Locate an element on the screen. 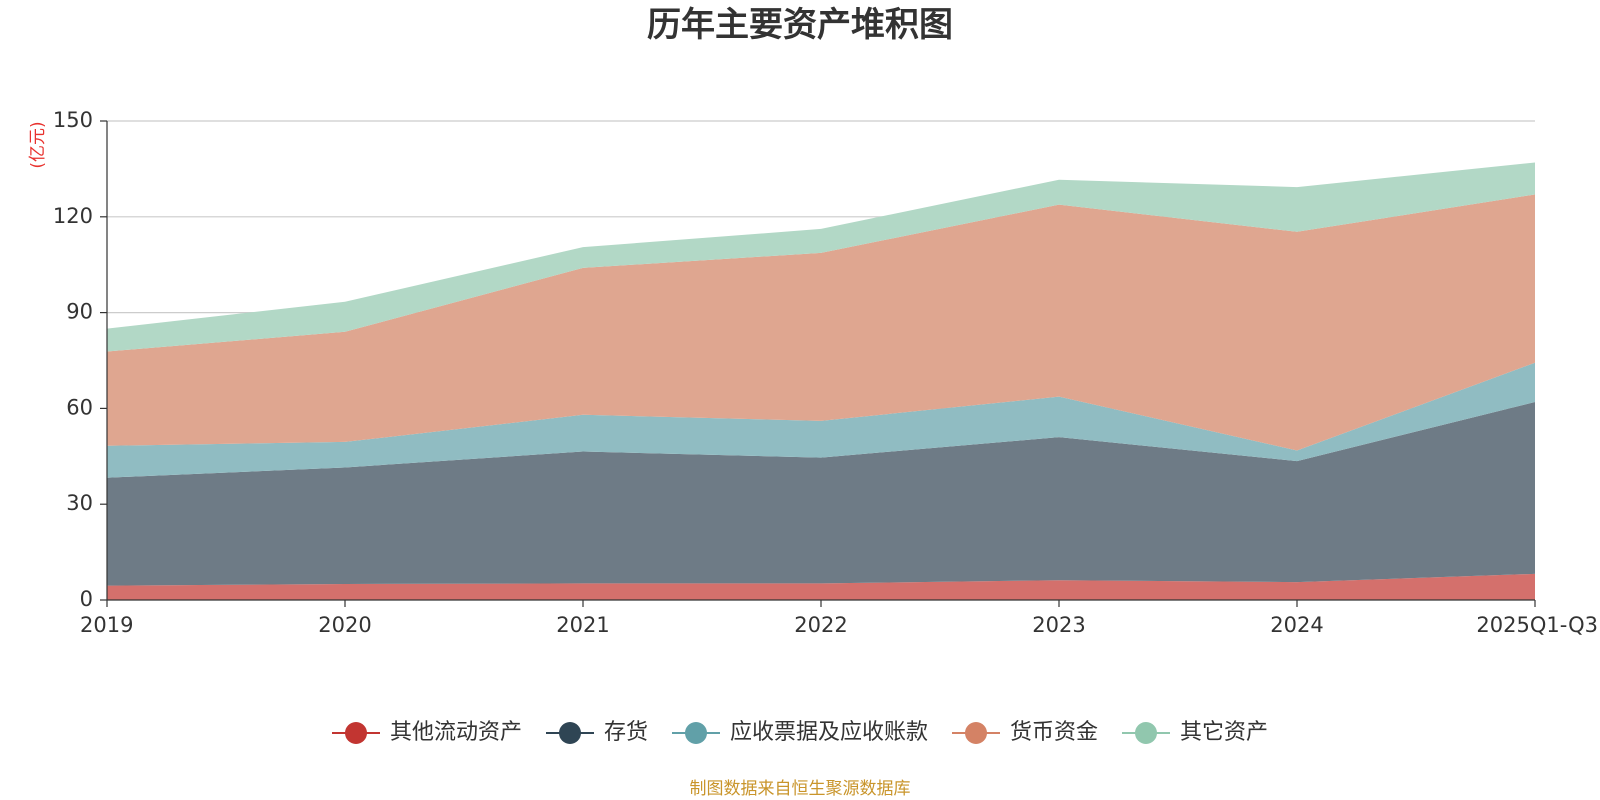  legend-label: 货币资金 is located at coordinates (1054, 732).